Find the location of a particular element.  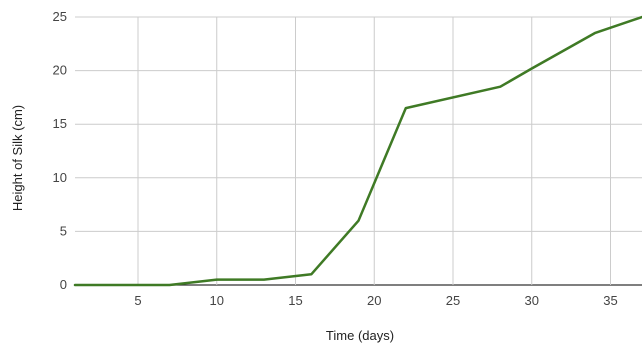

x-tick-label: 5 is located at coordinates (137, 300).